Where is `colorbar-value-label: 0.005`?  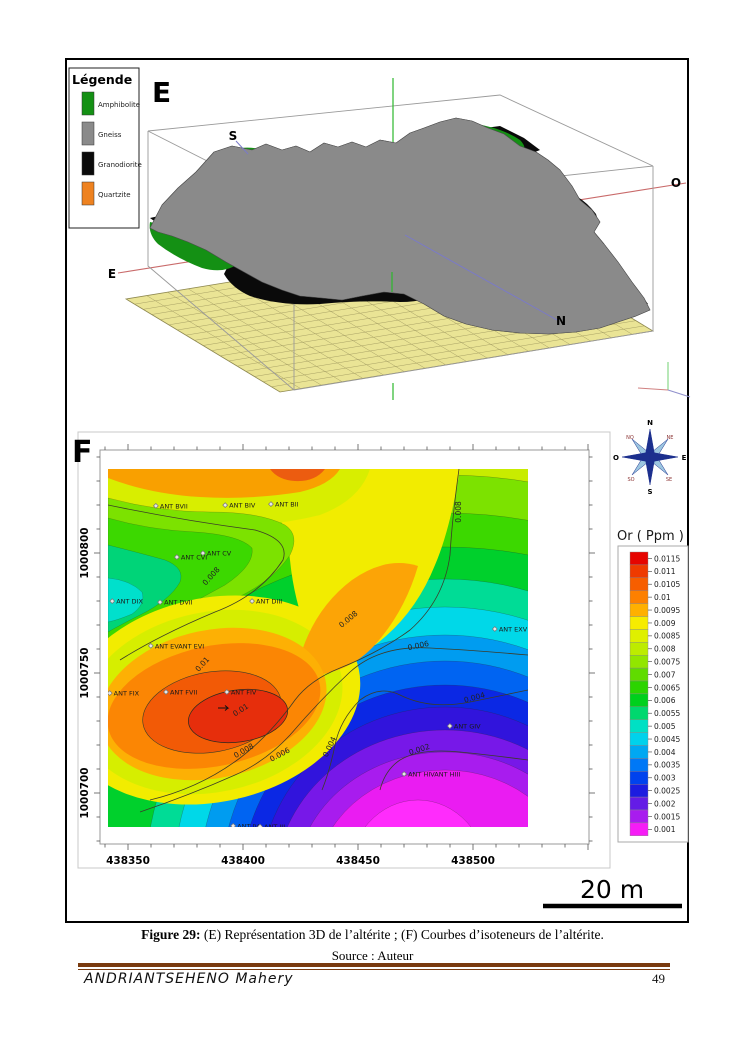
colorbar-value-label: 0.005 is located at coordinates (665, 726).